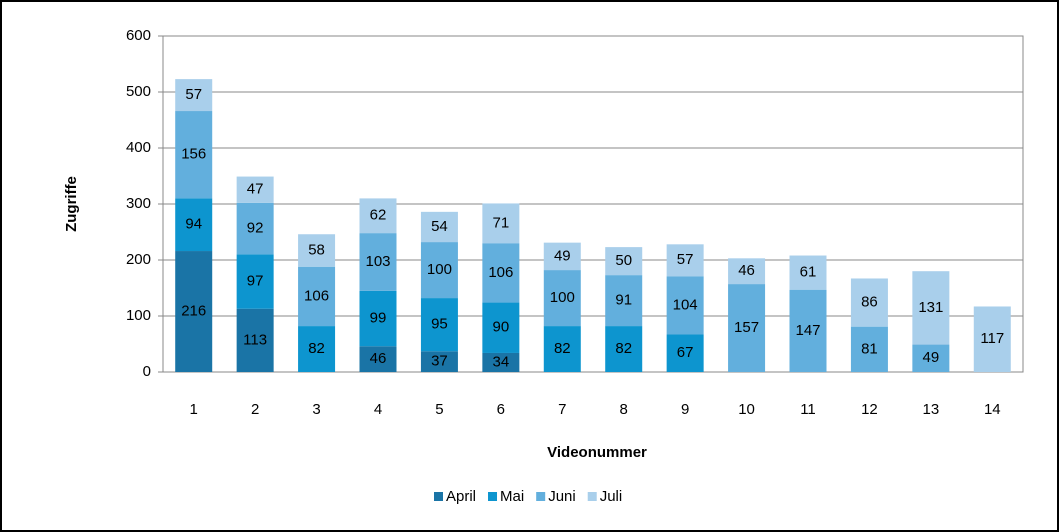  I want to click on data-label: 92, so click(255, 228).